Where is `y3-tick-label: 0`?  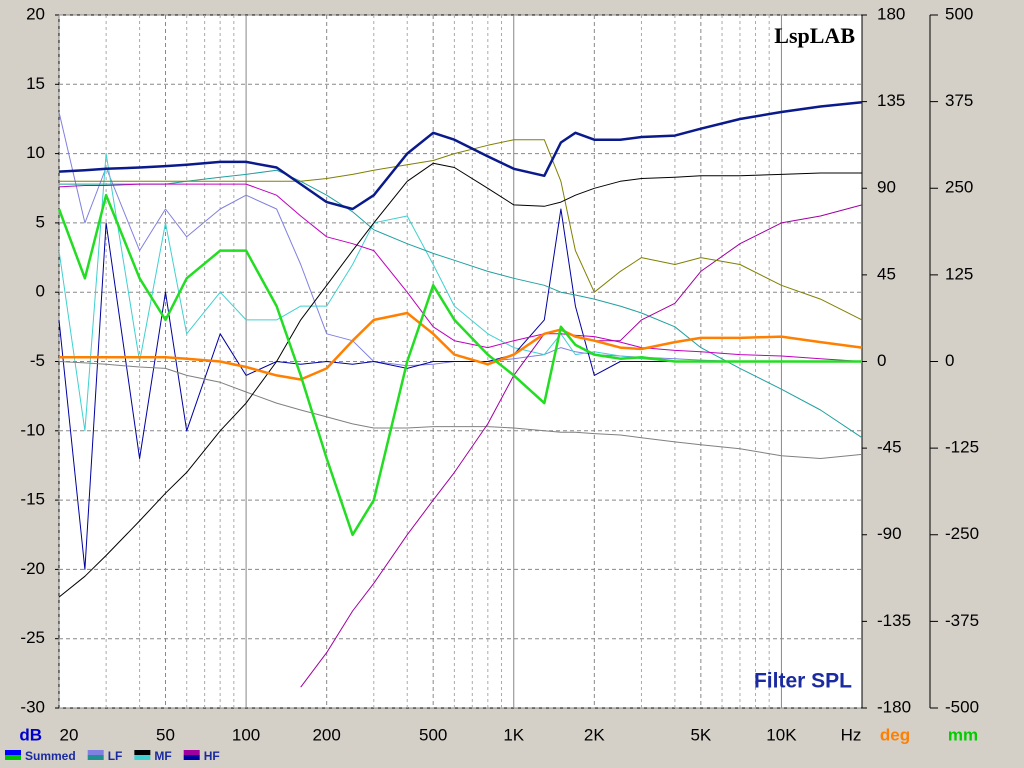 y3-tick-label: 0 is located at coordinates (949, 360).